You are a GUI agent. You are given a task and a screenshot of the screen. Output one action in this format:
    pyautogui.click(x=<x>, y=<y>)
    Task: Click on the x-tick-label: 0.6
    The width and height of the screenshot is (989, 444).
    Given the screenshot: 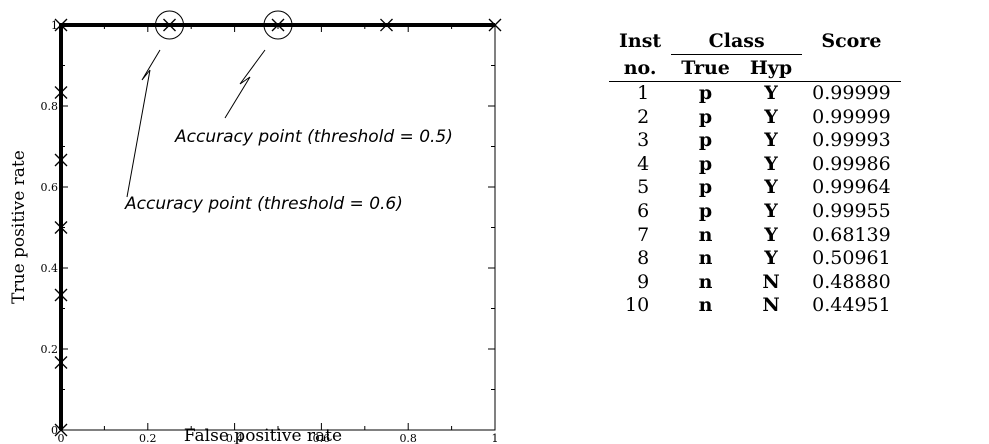 What is the action you would take?
    pyautogui.click(x=322, y=438)
    